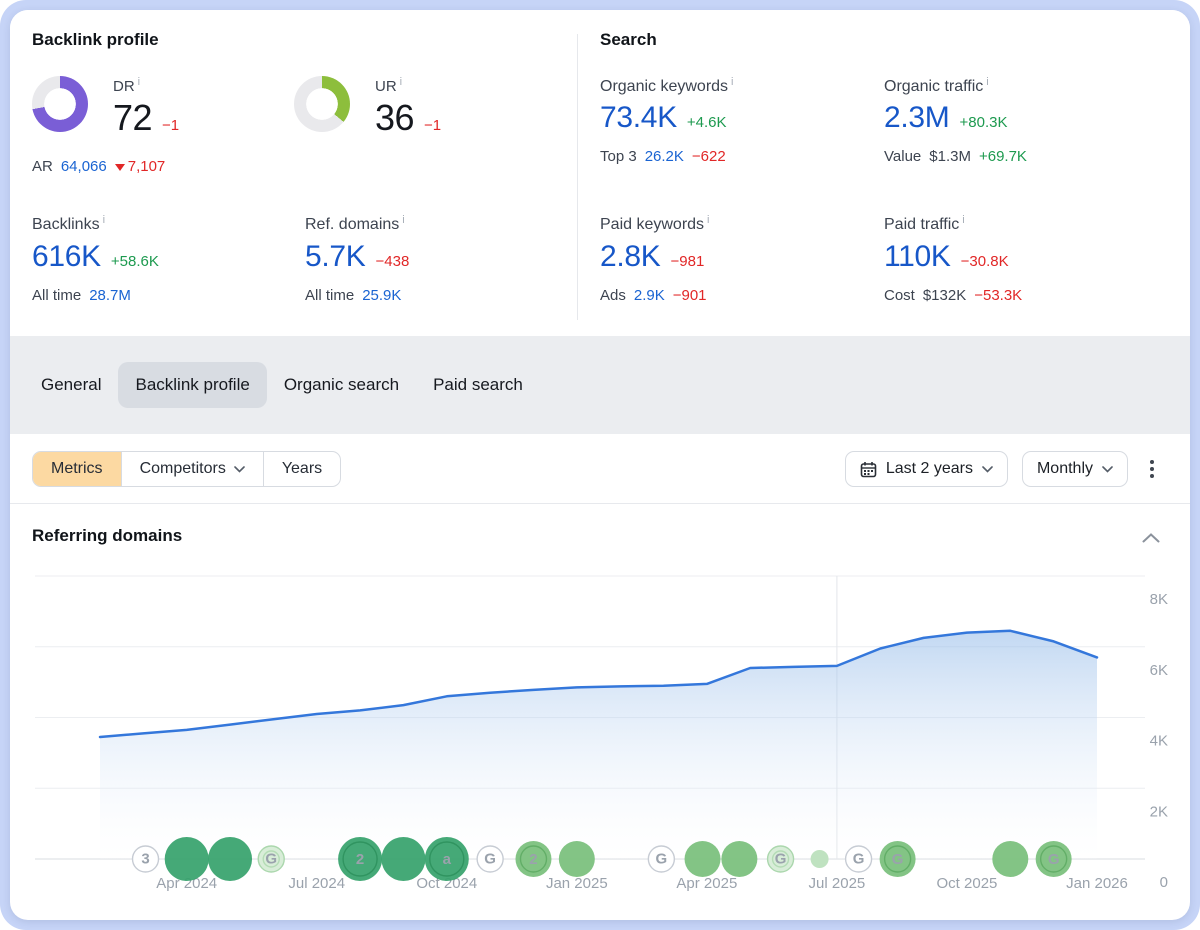 The height and width of the screenshot is (930, 1200). I want to click on search-title: Search, so click(628, 39).